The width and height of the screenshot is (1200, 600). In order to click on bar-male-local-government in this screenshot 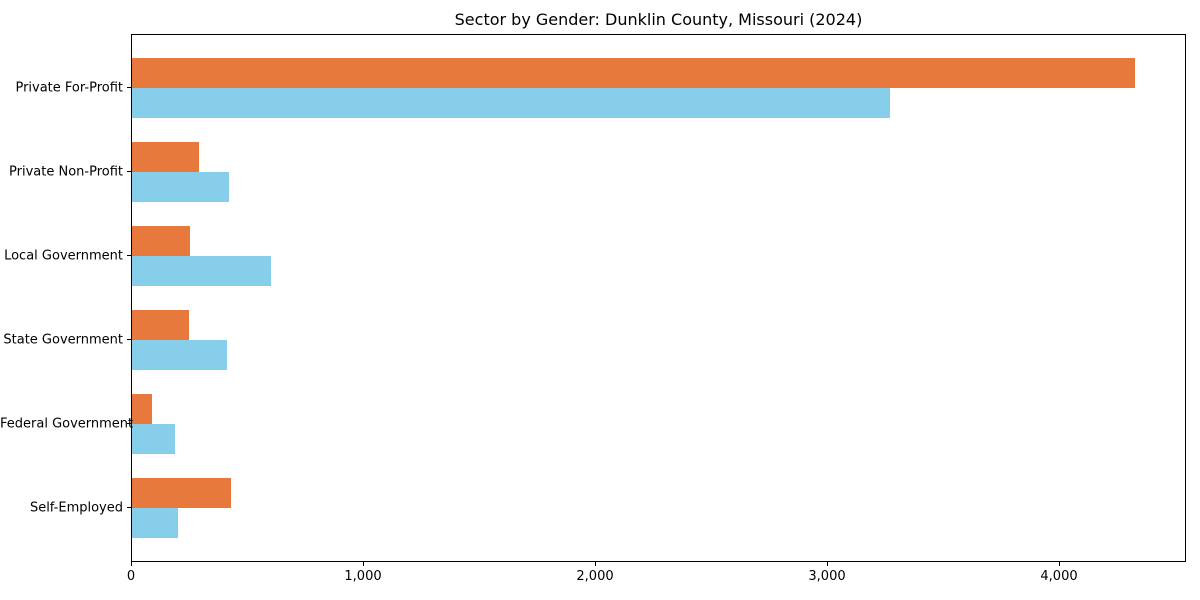, I will do `click(161, 241)`.